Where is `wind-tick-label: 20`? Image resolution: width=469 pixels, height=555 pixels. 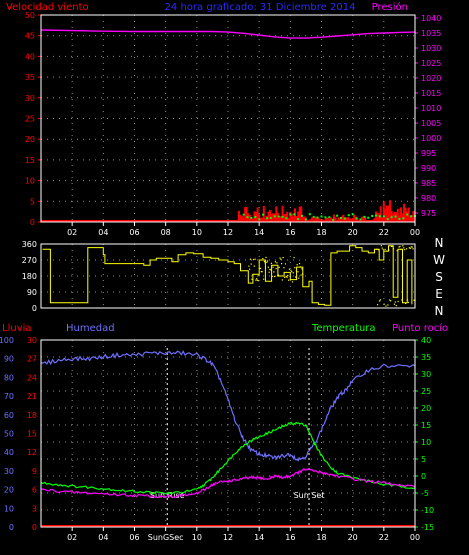 wind-tick-label: 20 is located at coordinates (30, 139).